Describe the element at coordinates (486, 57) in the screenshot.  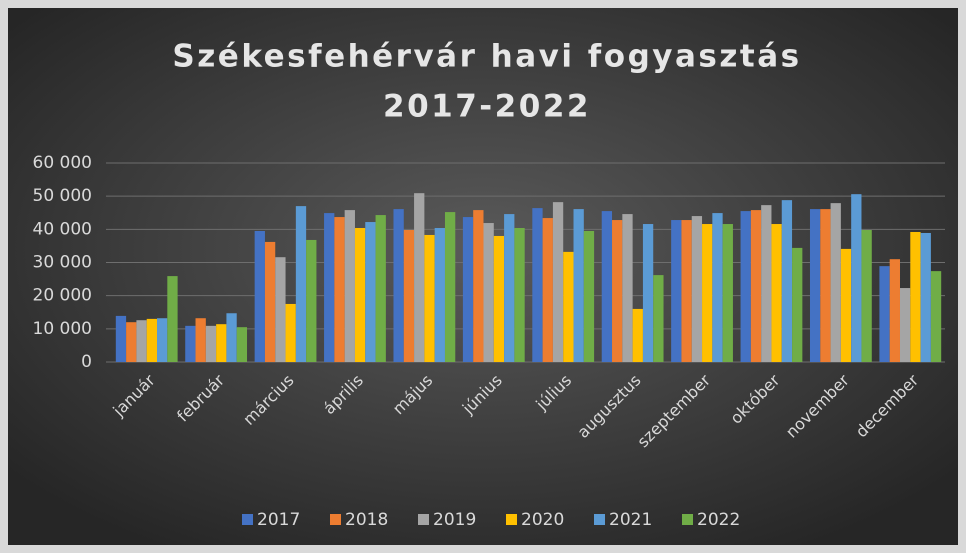
I see `chart-title: Székesfehérvár havi fogyasztás` at that location.